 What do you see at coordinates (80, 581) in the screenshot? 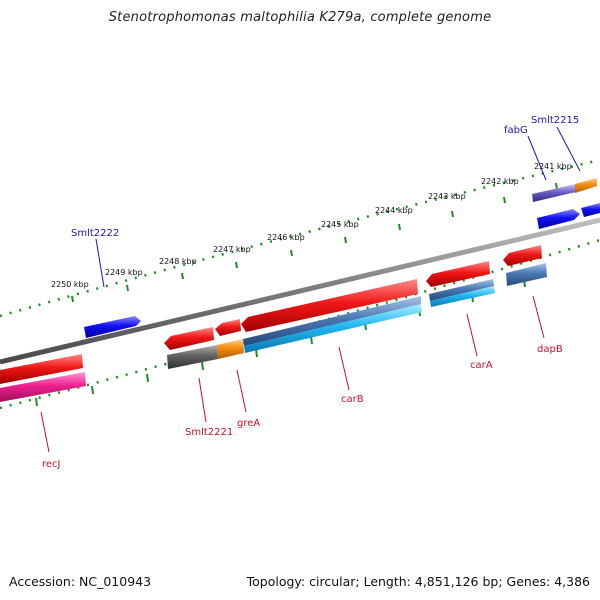
I see `accession-text: Accession: NC_010943` at bounding box center [80, 581].